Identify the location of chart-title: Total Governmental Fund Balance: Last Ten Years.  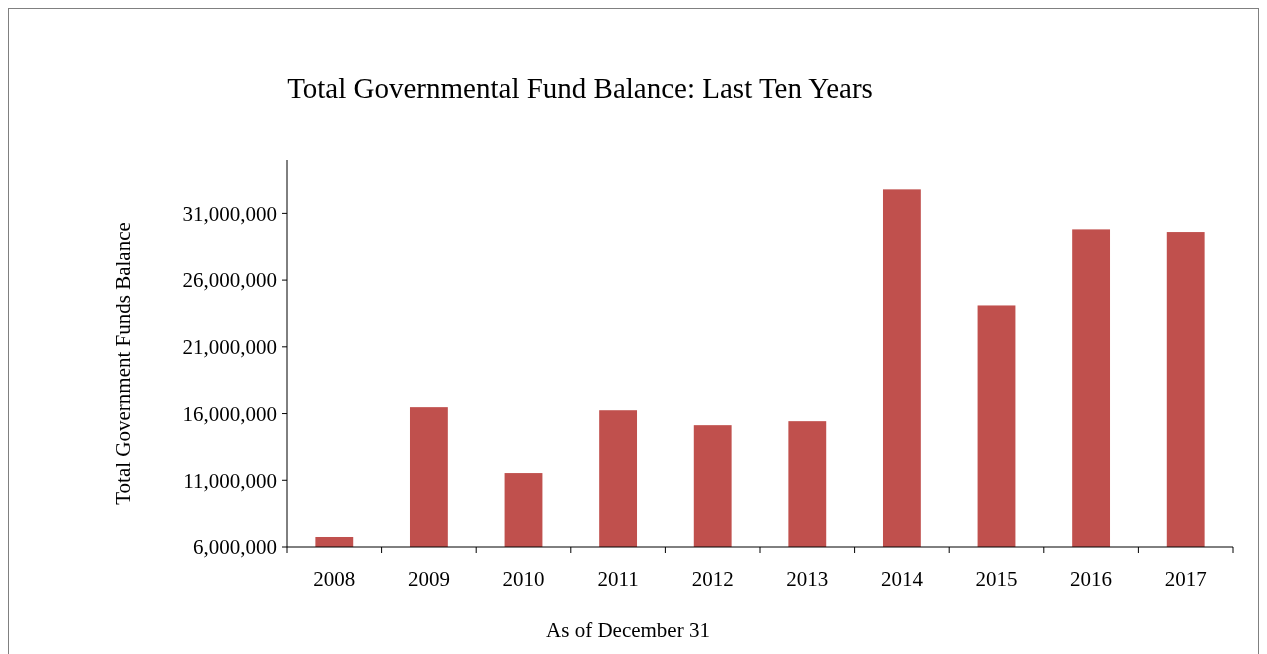
(580, 88).